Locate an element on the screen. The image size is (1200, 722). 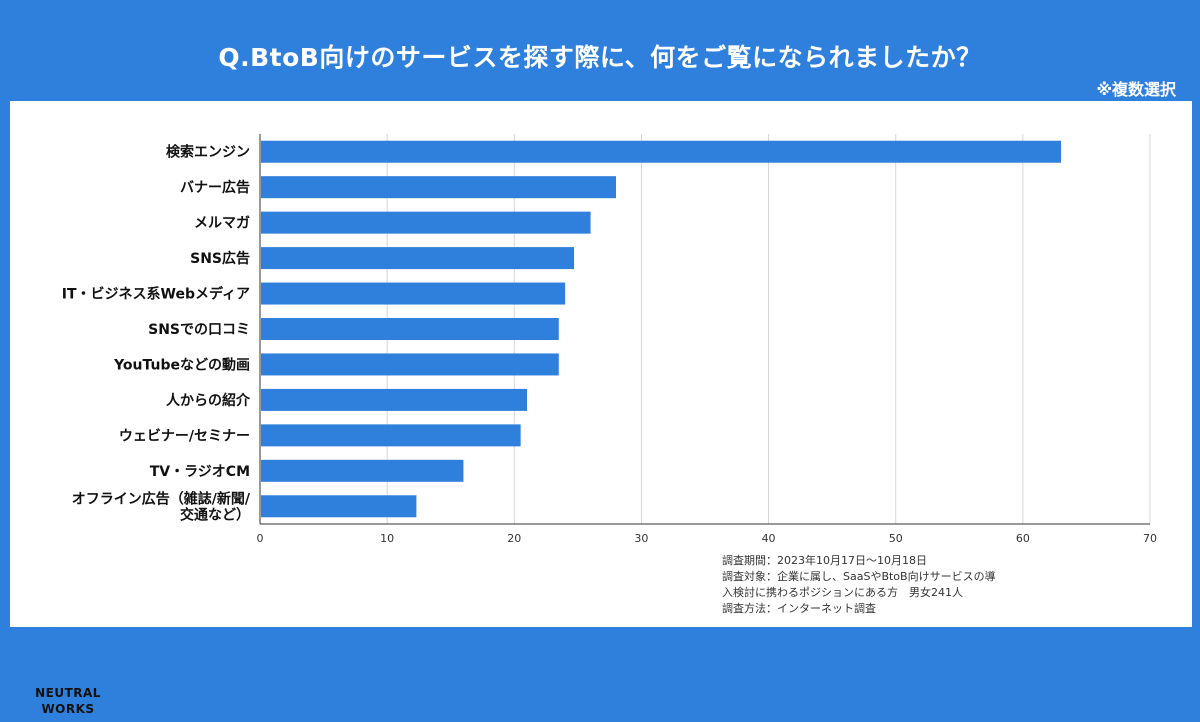
x-tick-label: 10 is located at coordinates (387, 538).